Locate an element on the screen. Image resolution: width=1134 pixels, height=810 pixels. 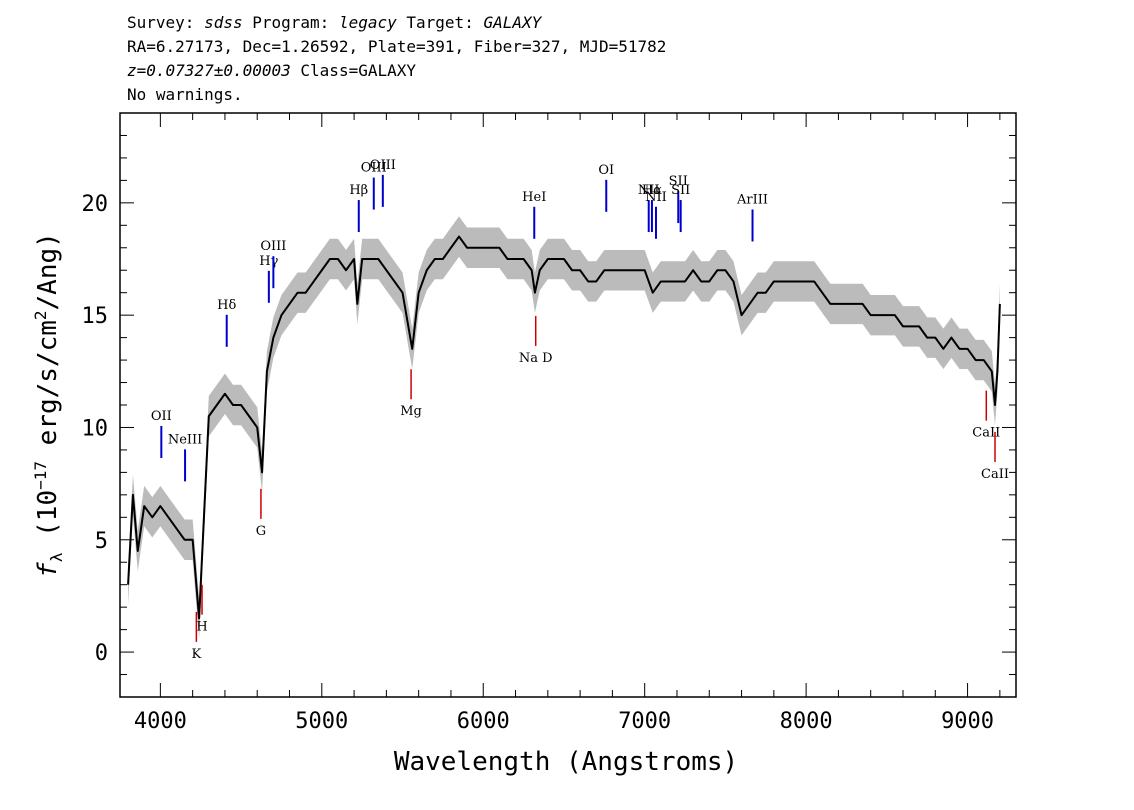
program-value: legacy is located at coordinates (367, 22).